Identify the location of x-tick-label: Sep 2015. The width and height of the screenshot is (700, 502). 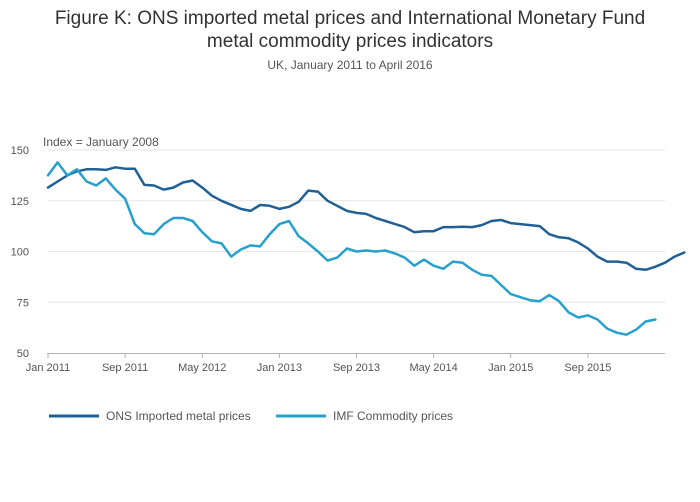
(587, 368).